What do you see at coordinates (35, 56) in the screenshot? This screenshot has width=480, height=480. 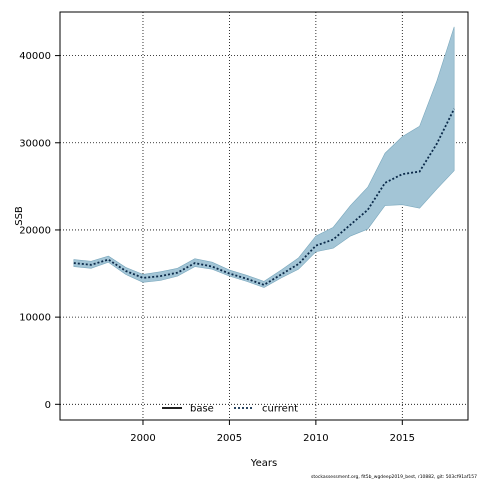 I see `y-tick-label: 40000` at bounding box center [35, 56].